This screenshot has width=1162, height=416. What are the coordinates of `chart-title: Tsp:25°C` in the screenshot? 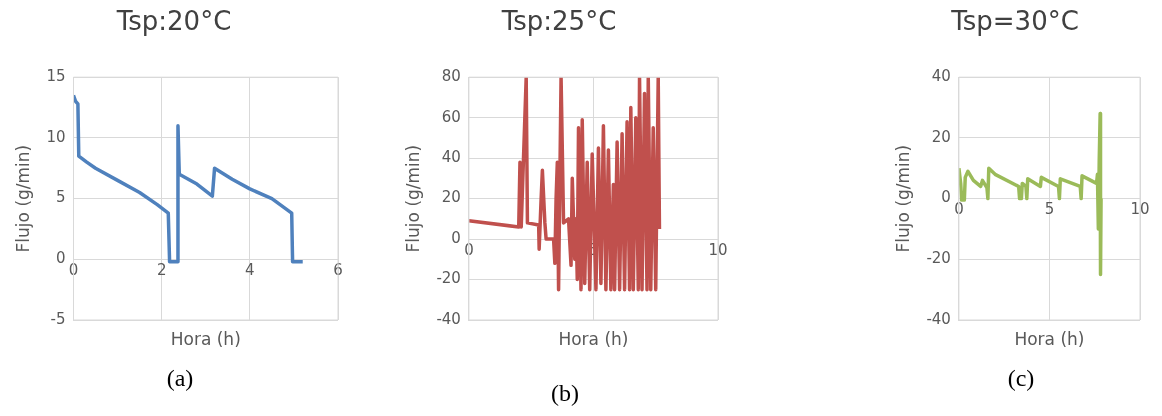 It's located at (558, 21).